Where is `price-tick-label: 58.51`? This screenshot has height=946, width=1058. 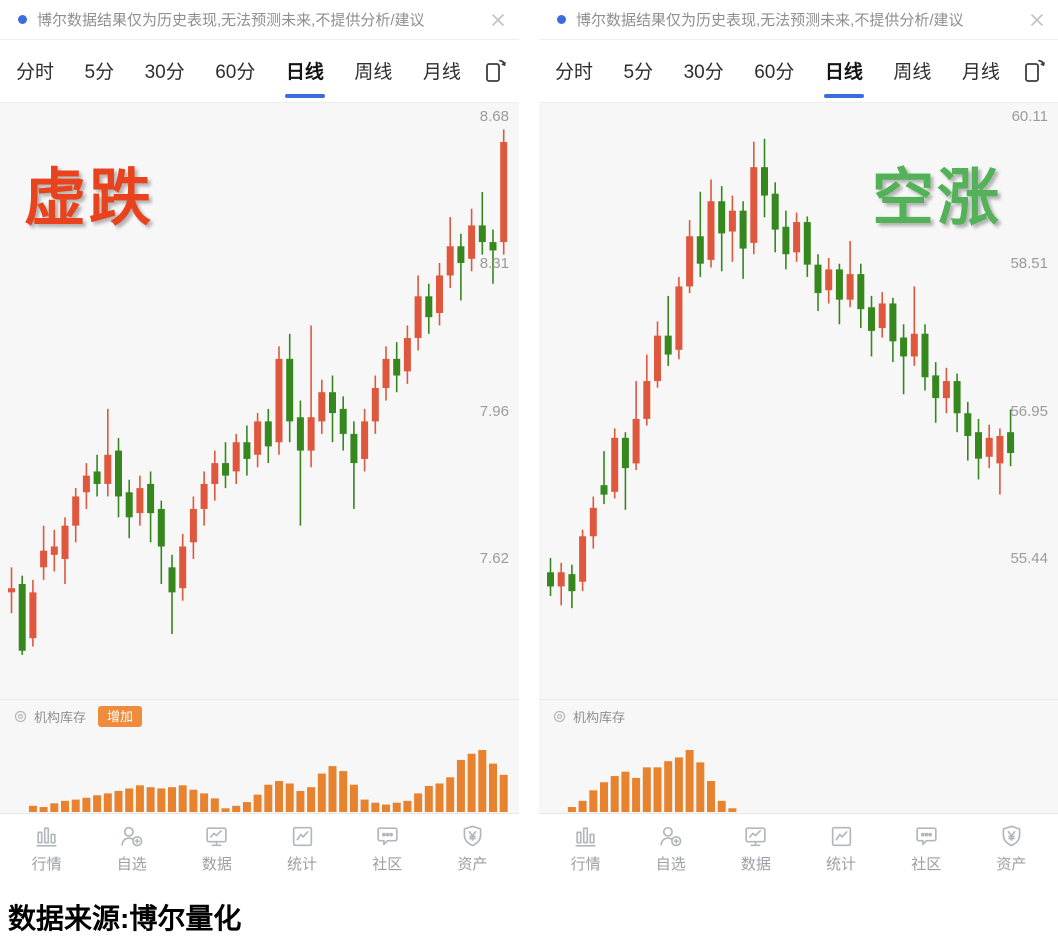 price-tick-label: 58.51 is located at coordinates (1029, 264).